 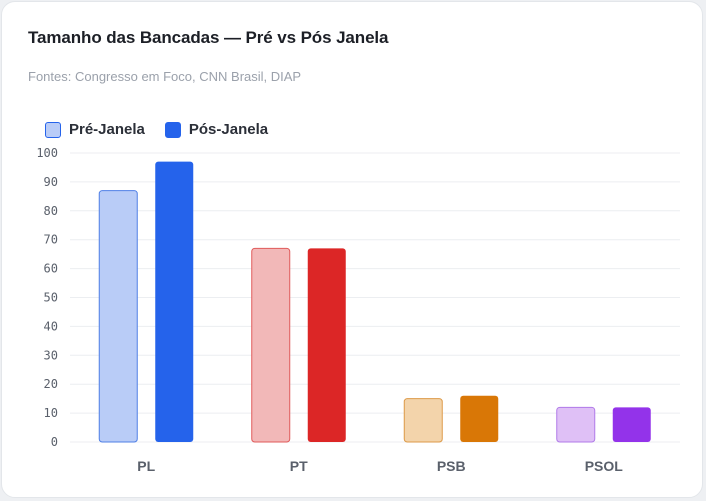 What do you see at coordinates (228, 129) in the screenshot?
I see `legend-label-post: Pós-Janela` at bounding box center [228, 129].